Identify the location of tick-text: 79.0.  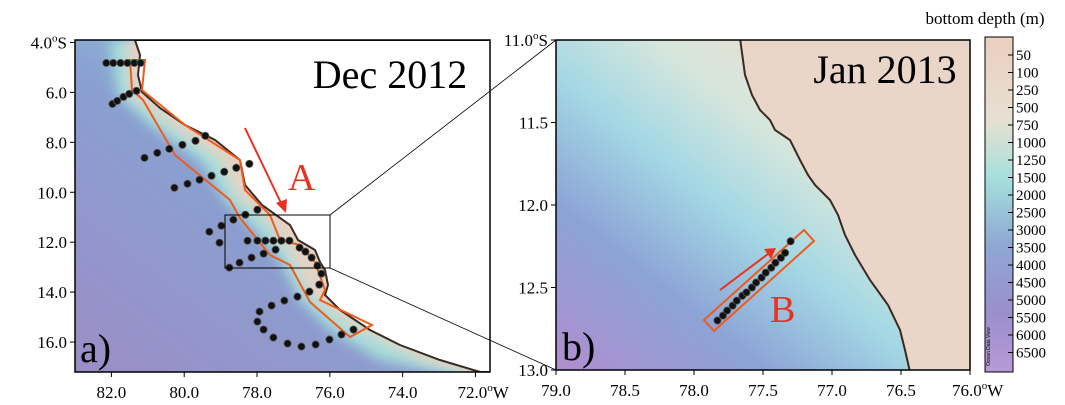
(556, 390).